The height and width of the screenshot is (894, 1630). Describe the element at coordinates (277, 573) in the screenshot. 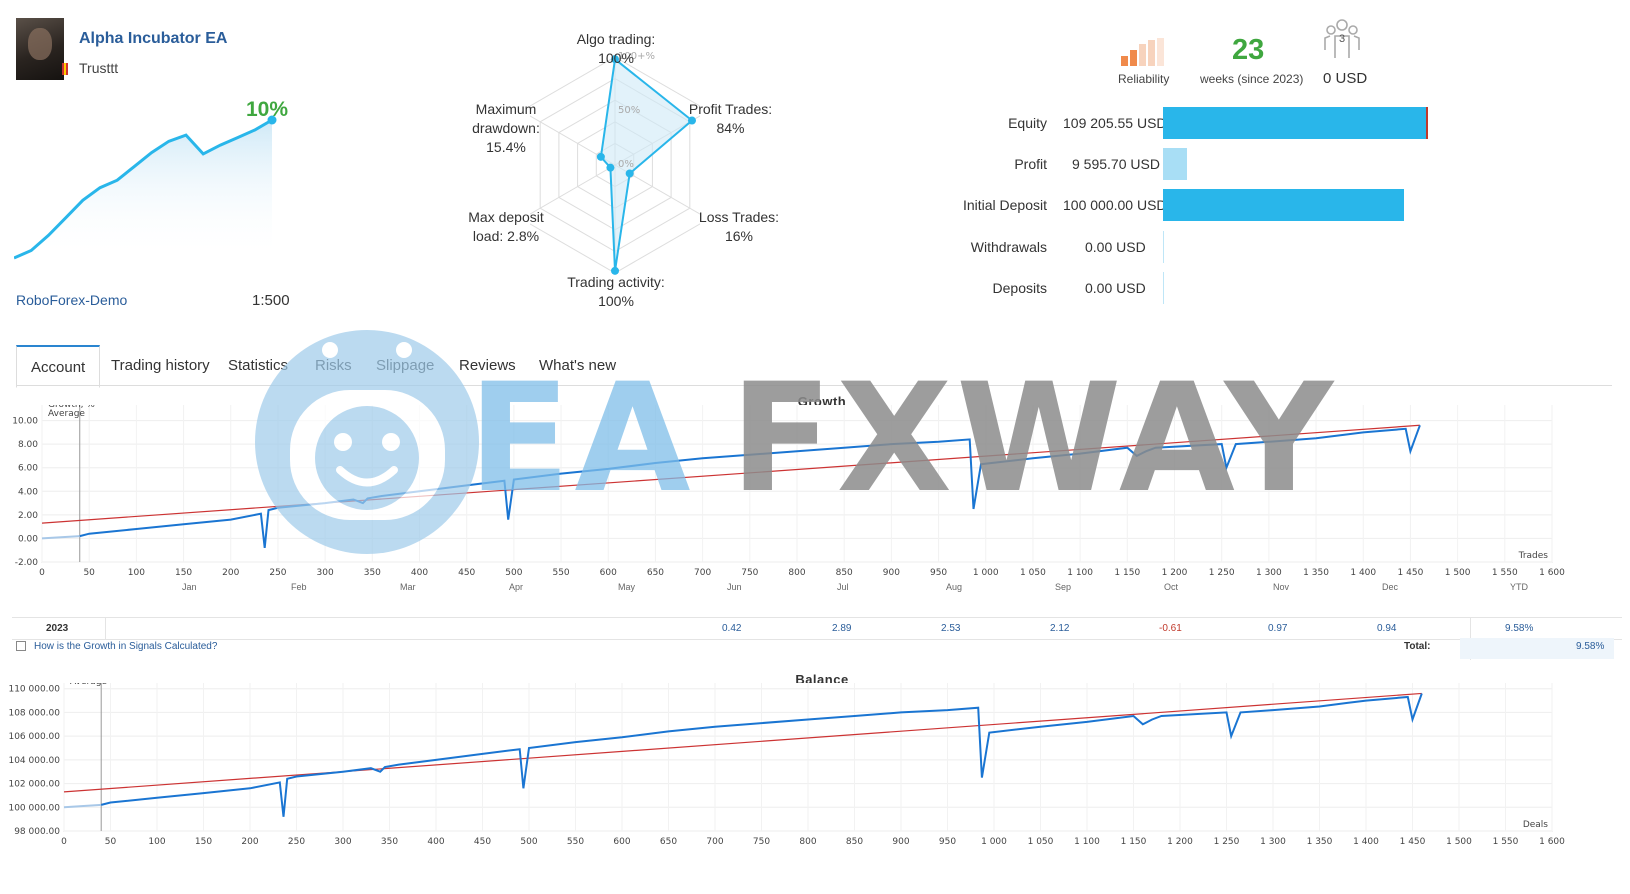

I see `x-tick-label: 250` at that location.